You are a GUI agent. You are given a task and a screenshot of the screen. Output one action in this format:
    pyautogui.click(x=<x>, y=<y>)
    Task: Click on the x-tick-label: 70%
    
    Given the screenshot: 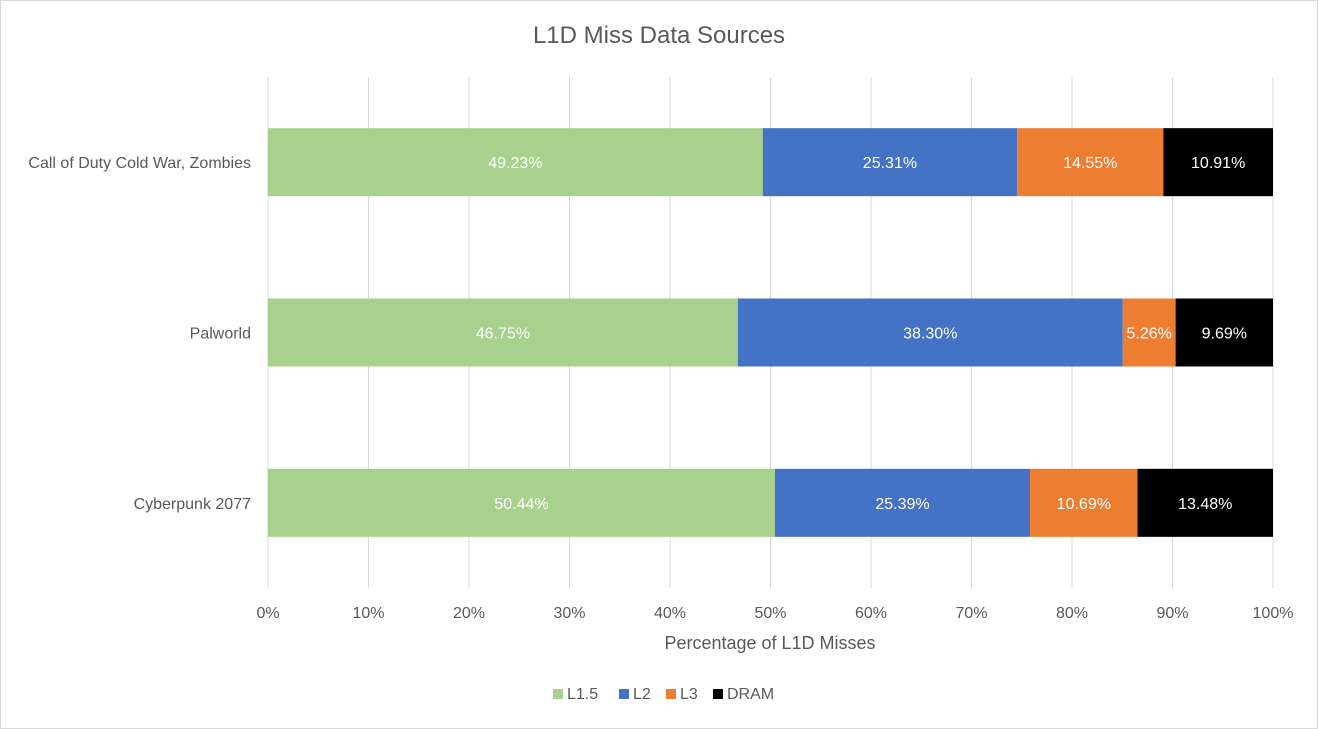 What is the action you would take?
    pyautogui.click(x=971, y=613)
    